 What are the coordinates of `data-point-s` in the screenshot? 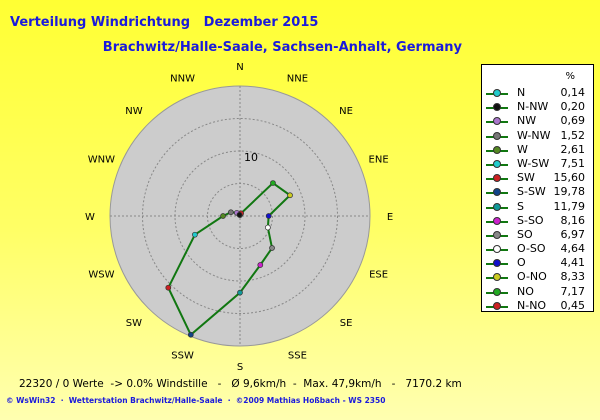 It's located at (240, 292).